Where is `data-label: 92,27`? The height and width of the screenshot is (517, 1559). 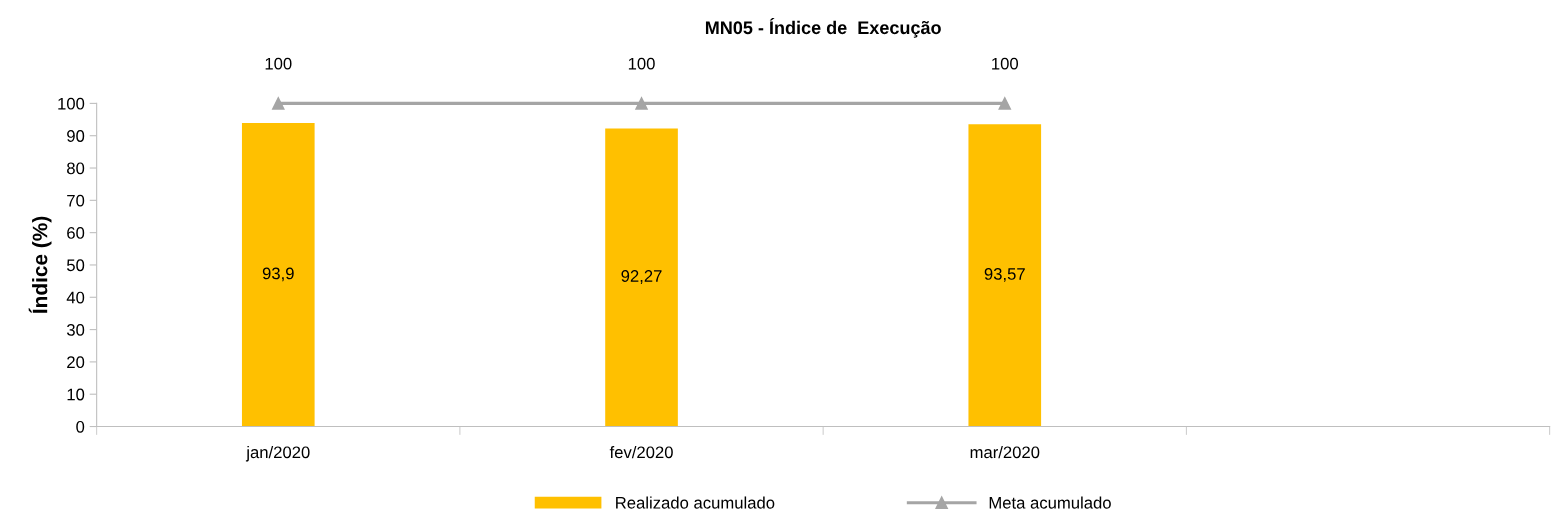 data-label: 92,27 is located at coordinates (641, 277).